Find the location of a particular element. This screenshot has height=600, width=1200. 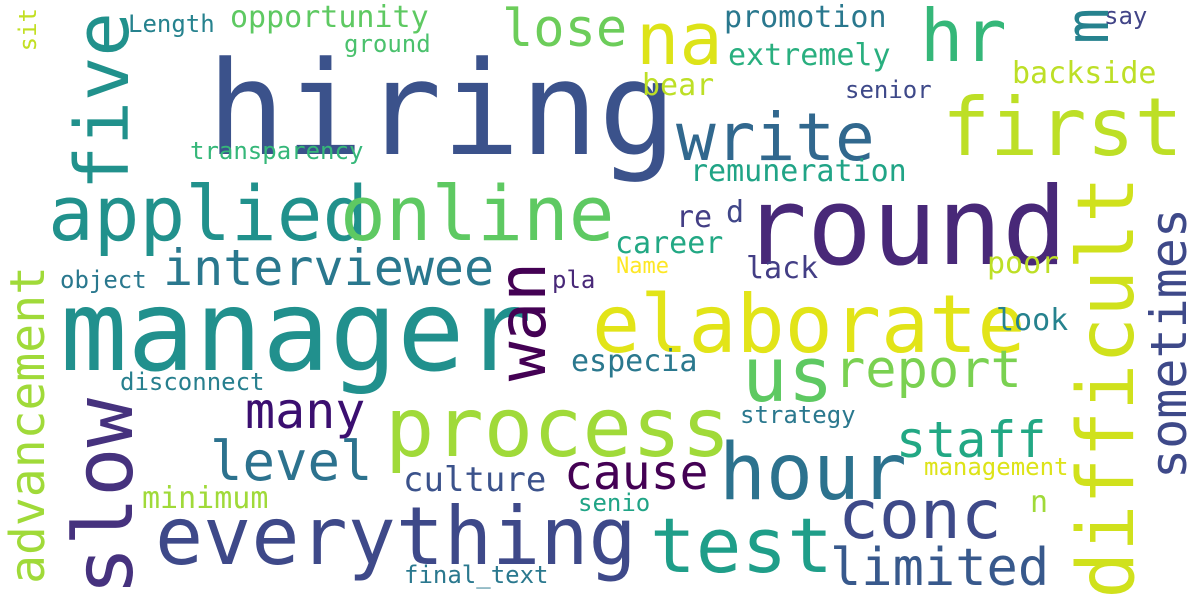

word-wan: wan is located at coordinates (522, 322).